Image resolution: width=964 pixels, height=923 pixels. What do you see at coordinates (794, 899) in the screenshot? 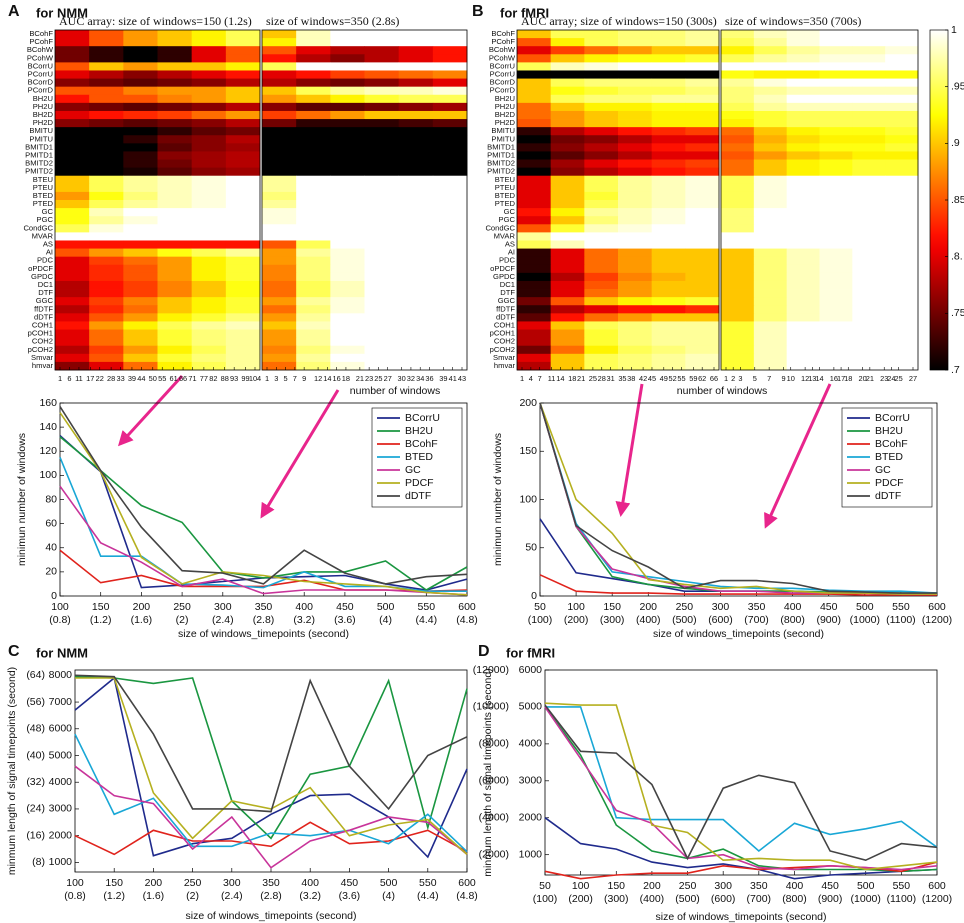
I see `x-tick-sublabel: (800)` at bounding box center [794, 899].